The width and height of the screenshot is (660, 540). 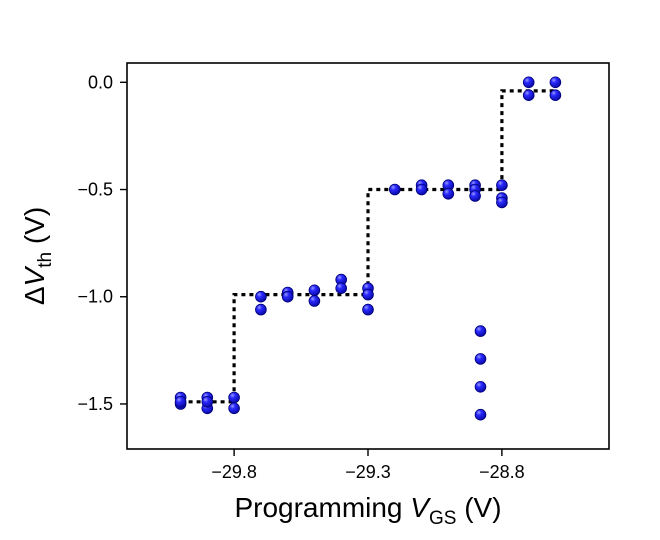 I want to click on y-tick-label: −0.5, so click(x=95, y=190).